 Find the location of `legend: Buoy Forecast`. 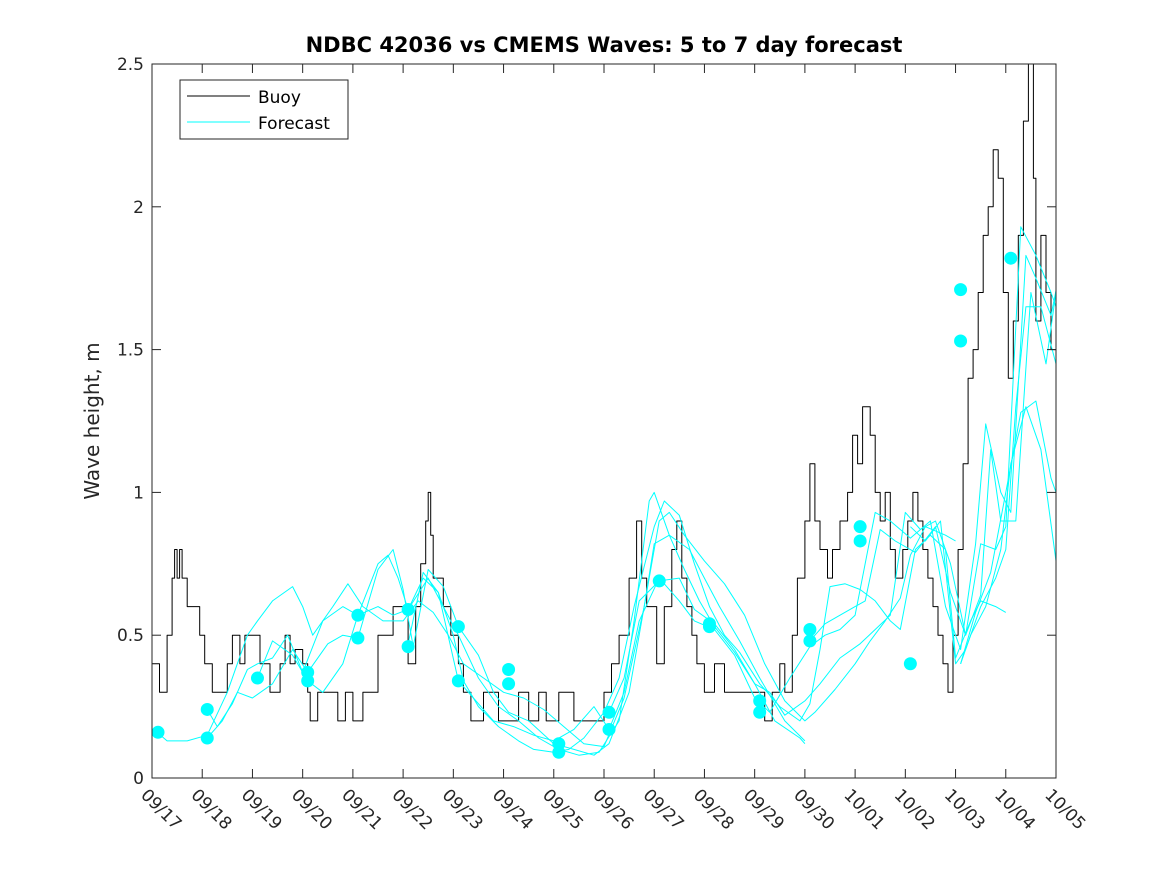

legend: Buoy Forecast is located at coordinates (264, 109).